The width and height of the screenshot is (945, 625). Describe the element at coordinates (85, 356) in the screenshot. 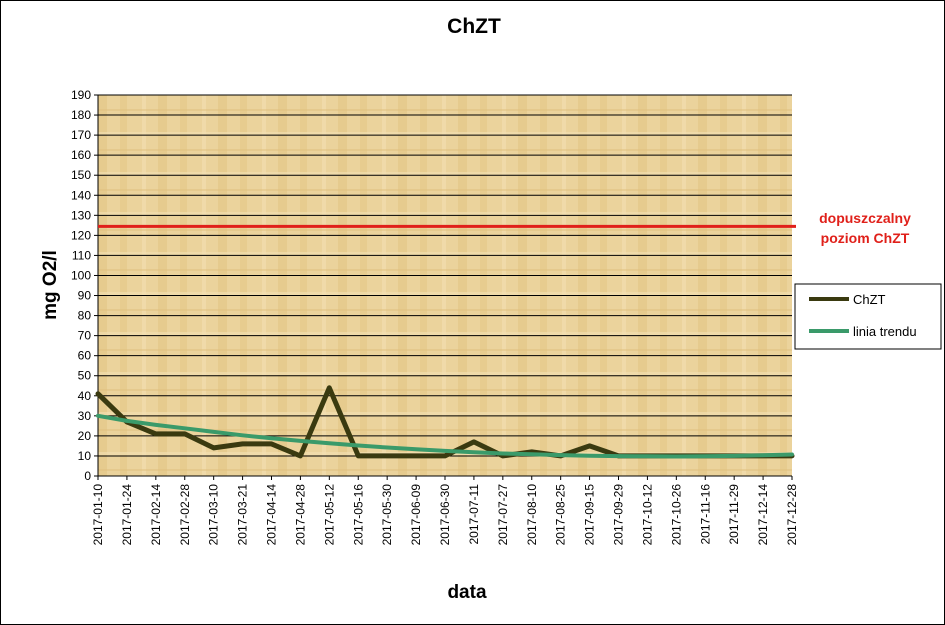

I see `y-tick-label: 60` at that location.